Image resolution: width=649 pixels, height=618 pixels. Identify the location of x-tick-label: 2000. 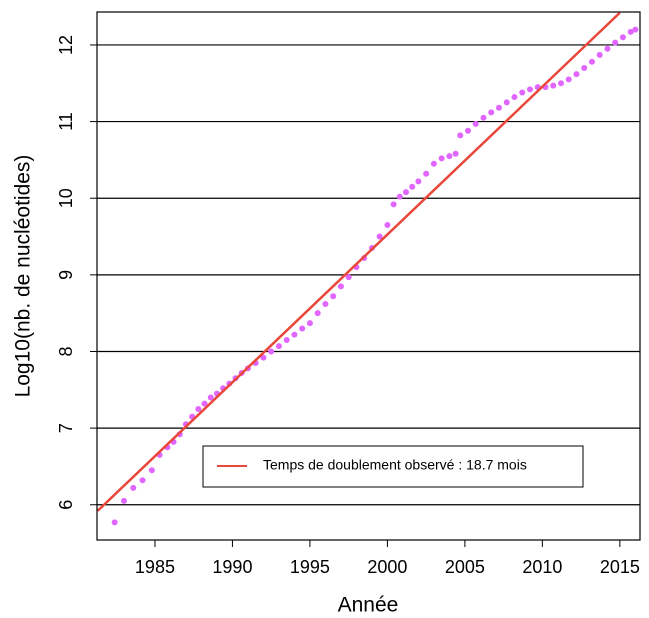
(387, 567).